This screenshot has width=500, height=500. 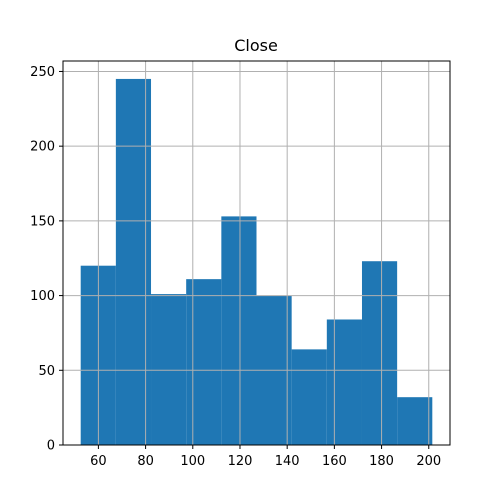 I want to click on y-tick-label: 50, so click(x=46, y=371).